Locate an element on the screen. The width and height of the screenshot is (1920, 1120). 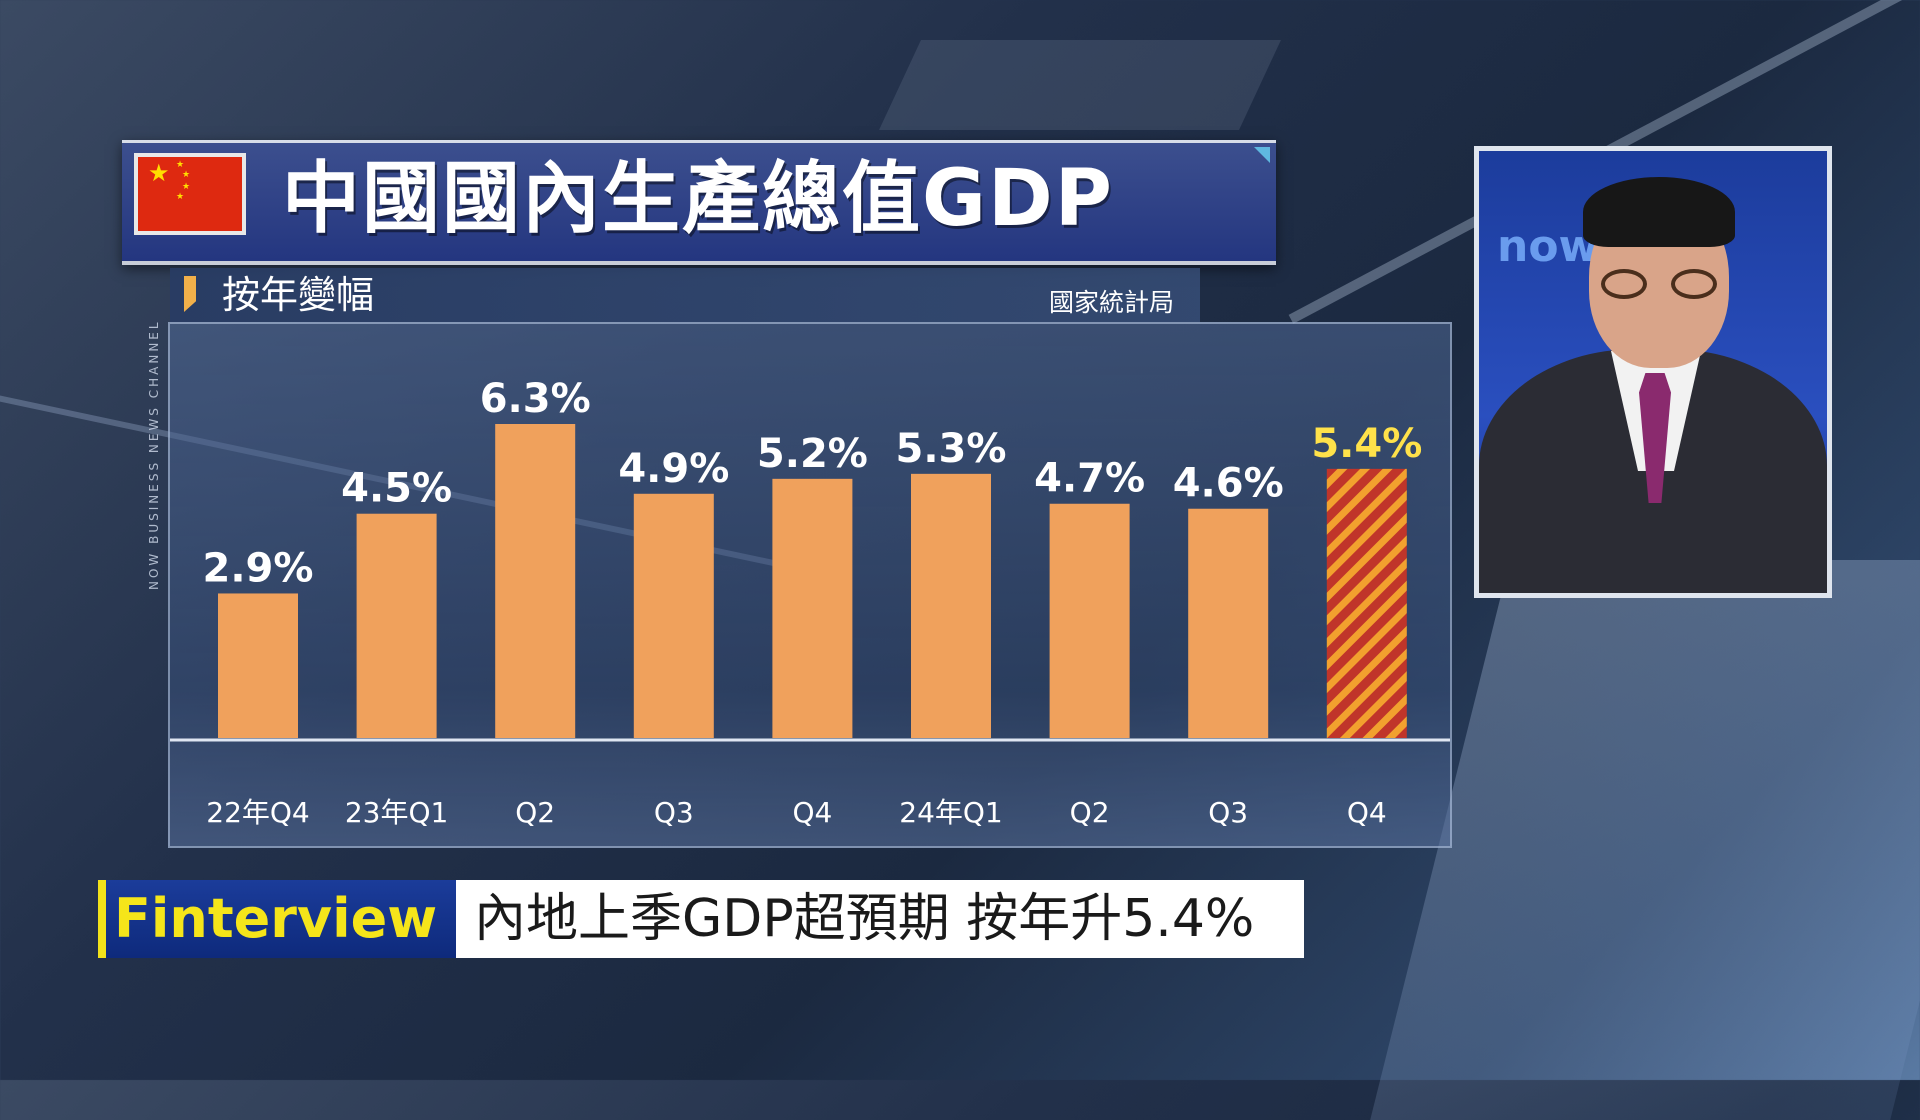
channel-label: NOW BUSINESS NEWS CHANNEL is located at coordinates (154, 435).